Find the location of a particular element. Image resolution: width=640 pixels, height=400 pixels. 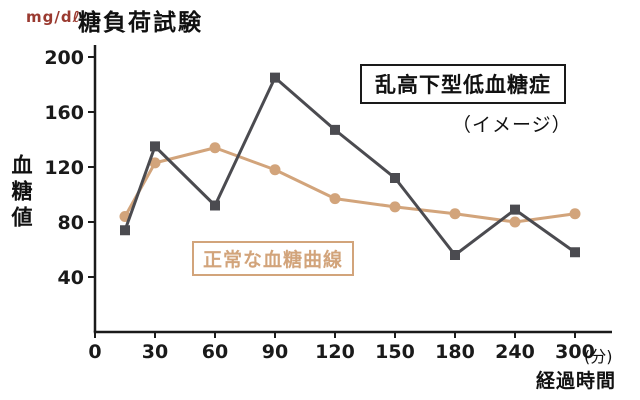

normal-curve-label: 正常な血糖曲線 is located at coordinates (273, 258).